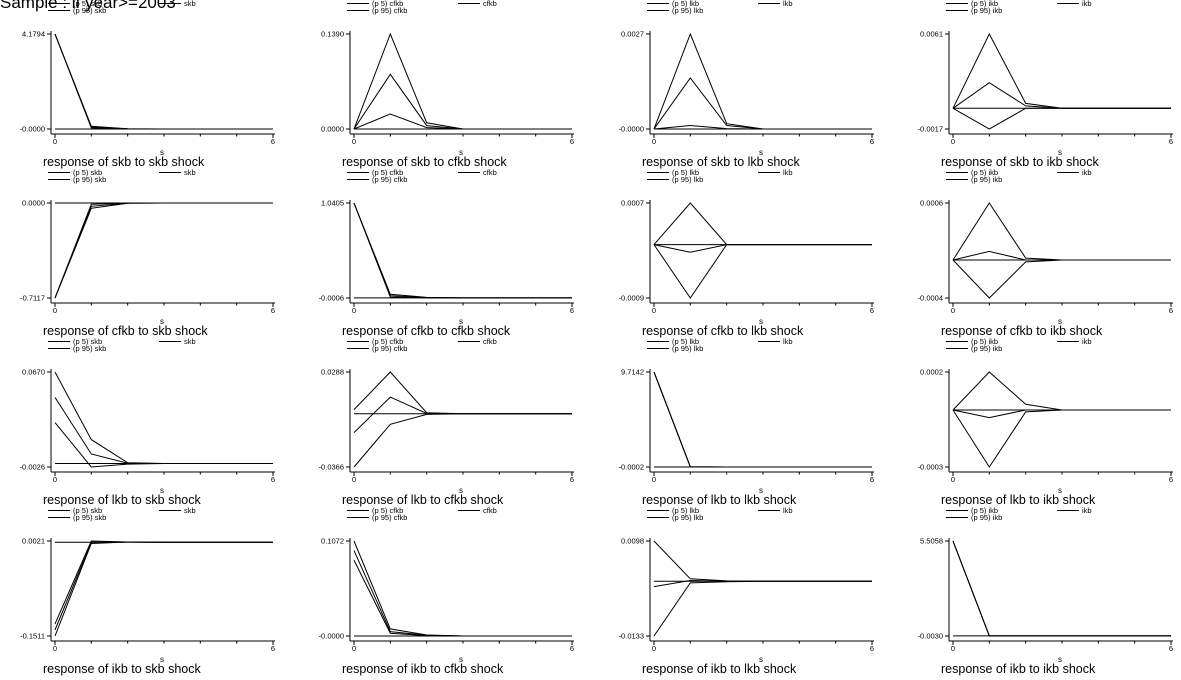  I want to click on y-tick-label: 5.5058, so click(931, 541).